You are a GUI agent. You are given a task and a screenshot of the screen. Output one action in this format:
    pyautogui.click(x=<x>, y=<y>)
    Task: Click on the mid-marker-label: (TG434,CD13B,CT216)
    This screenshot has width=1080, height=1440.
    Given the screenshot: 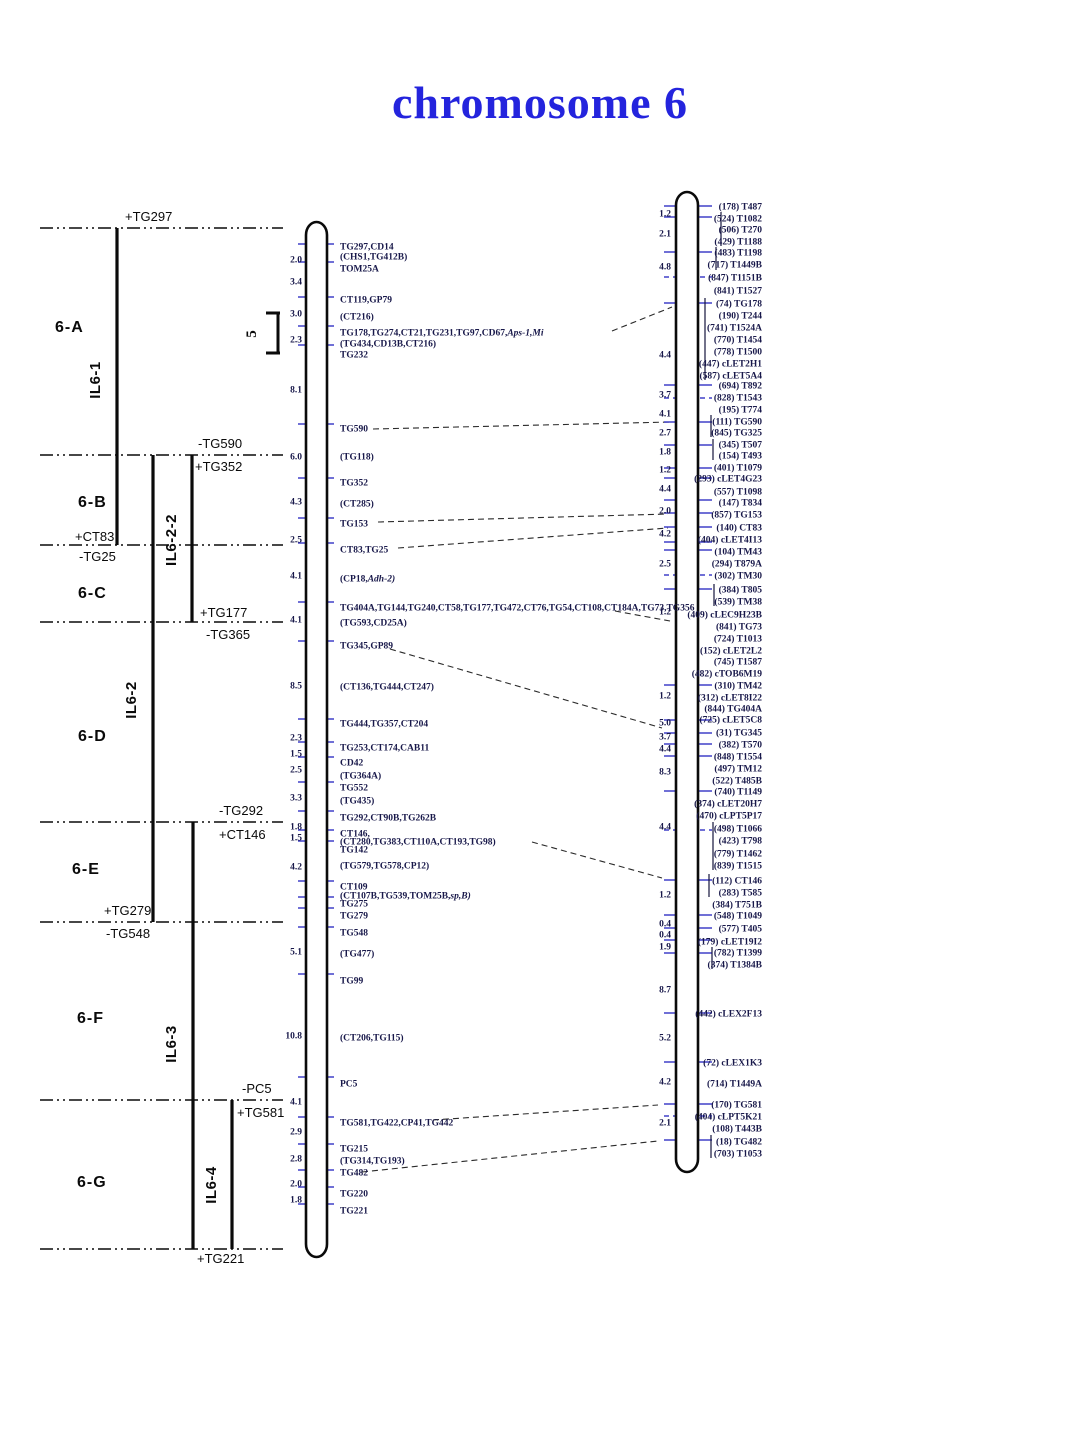 What is the action you would take?
    pyautogui.click(x=388, y=344)
    